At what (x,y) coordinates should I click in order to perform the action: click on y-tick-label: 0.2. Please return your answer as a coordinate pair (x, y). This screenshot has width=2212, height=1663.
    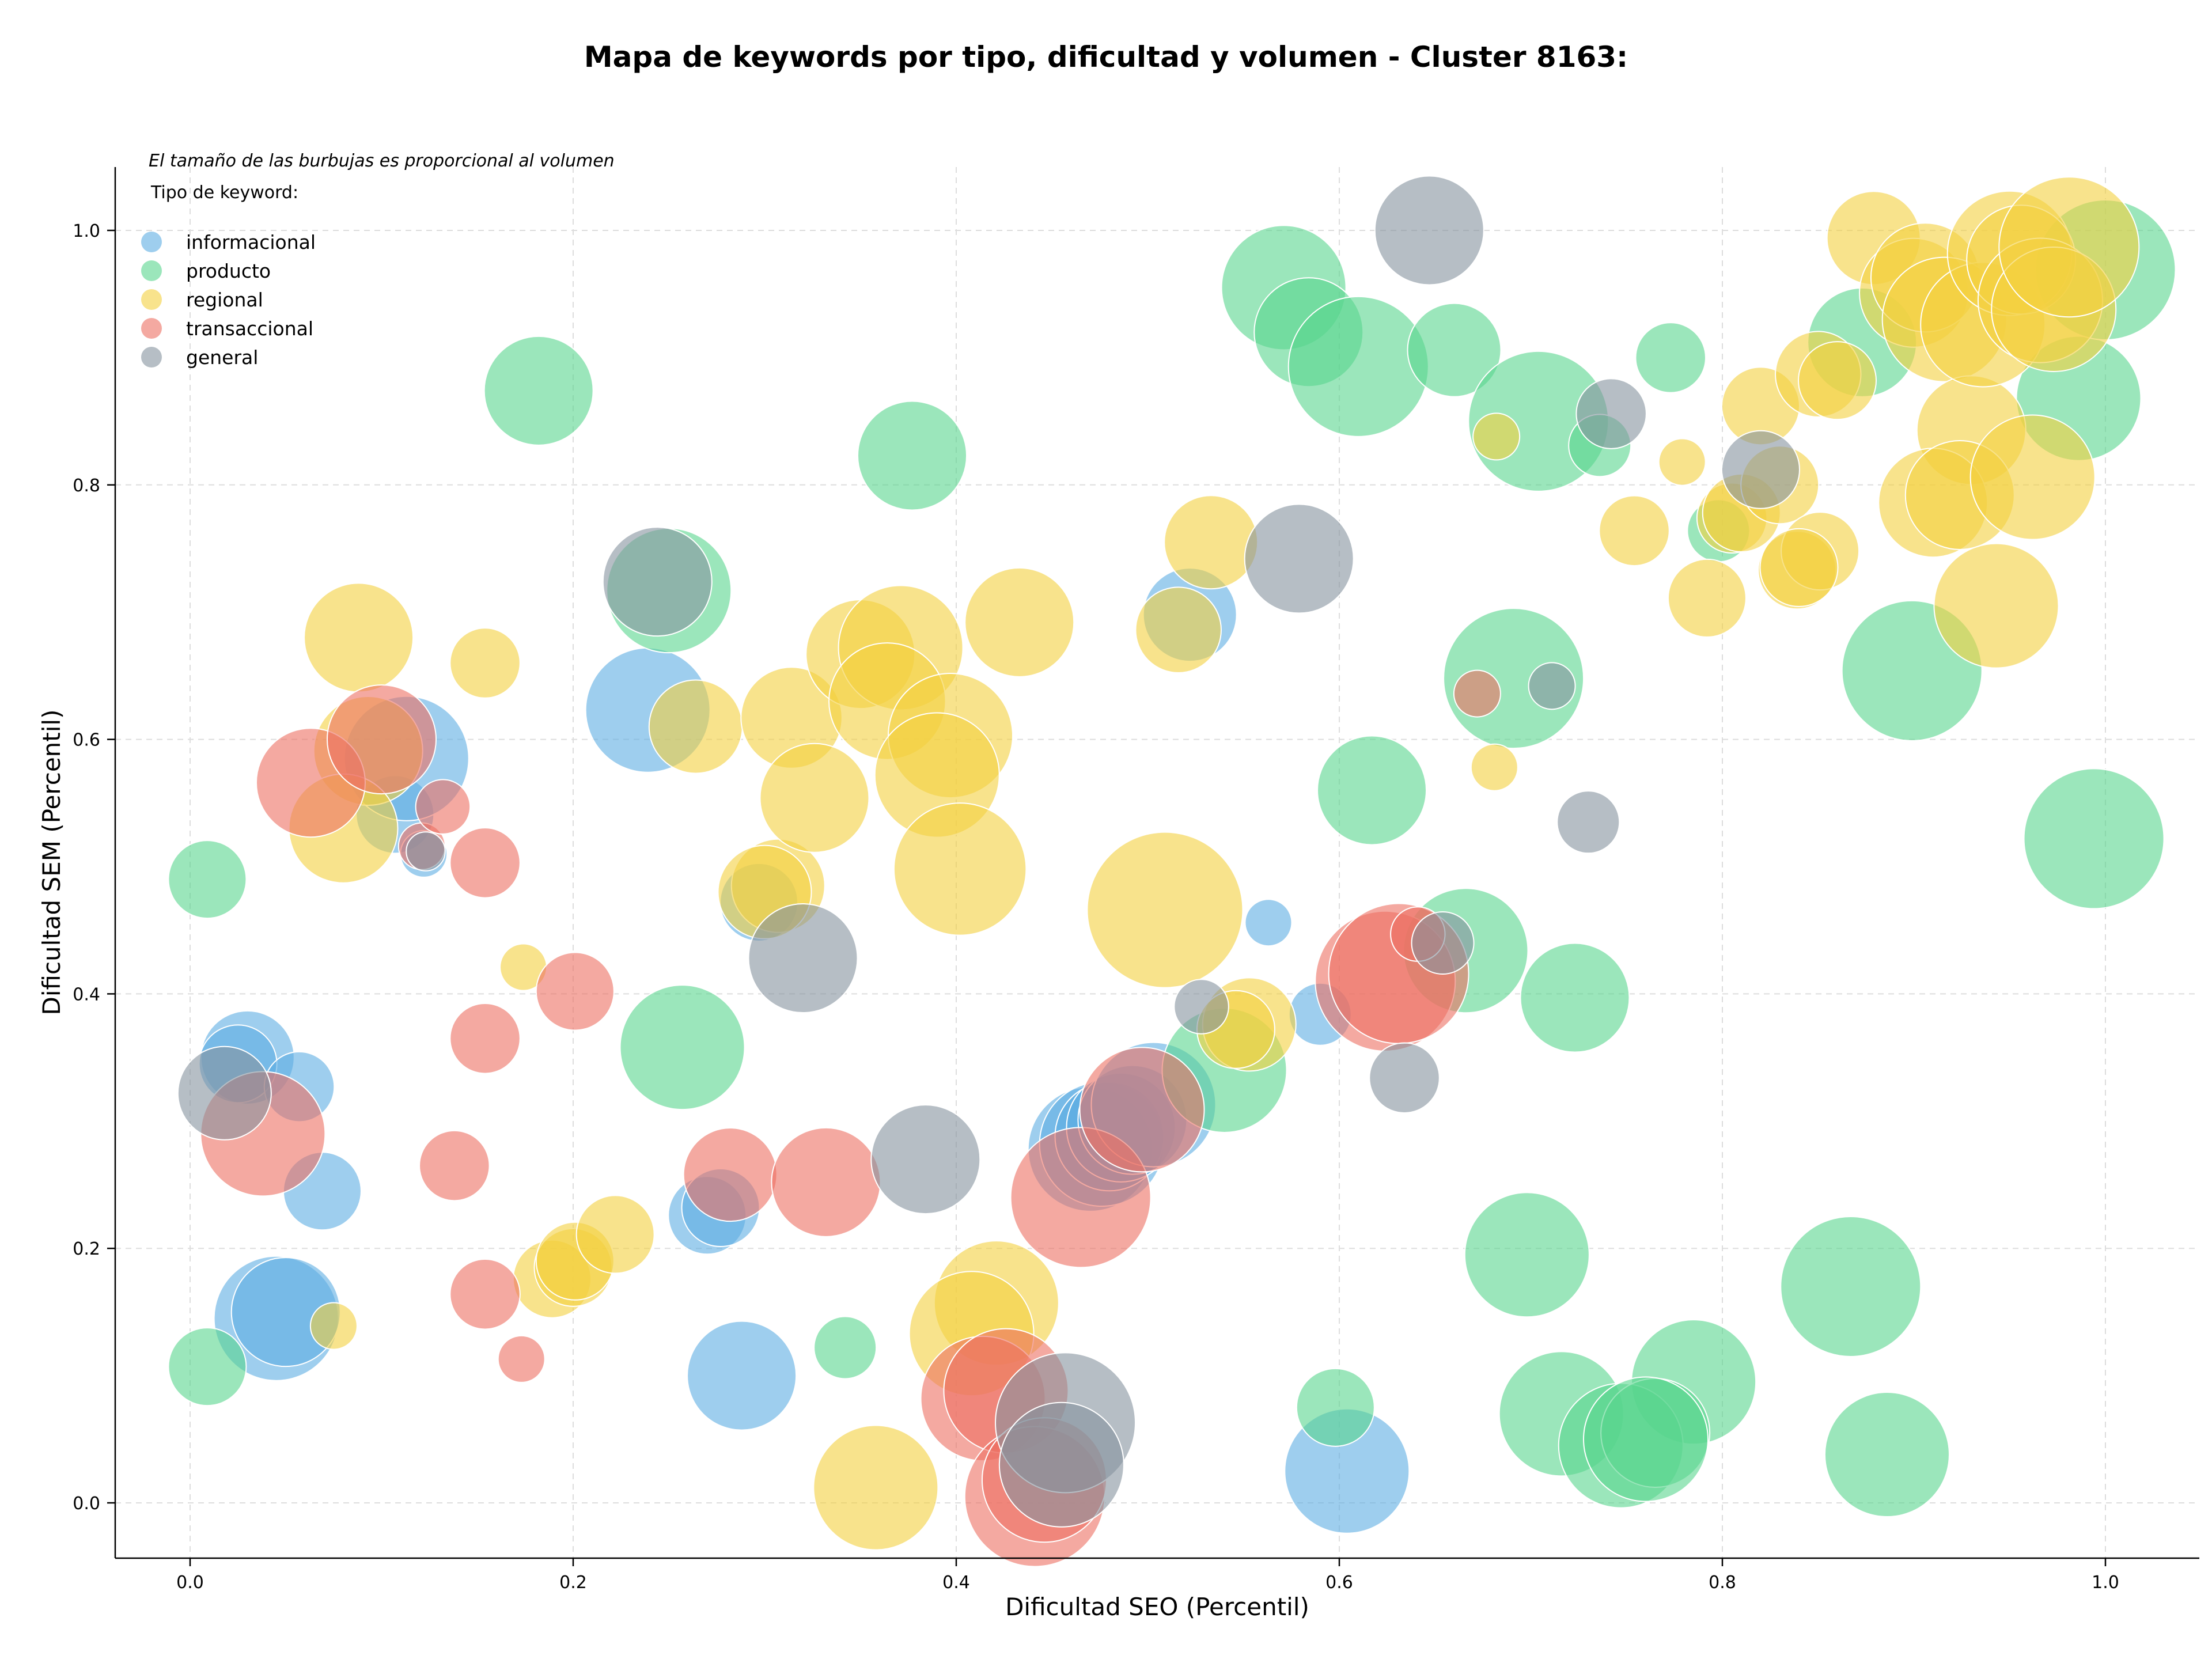
    Looking at the image, I should click on (86, 1249).